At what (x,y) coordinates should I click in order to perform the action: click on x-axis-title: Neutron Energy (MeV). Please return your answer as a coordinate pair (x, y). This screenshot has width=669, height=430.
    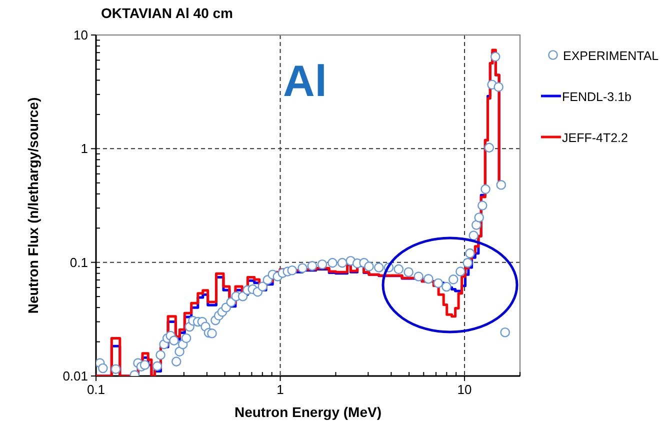
    Looking at the image, I should click on (308, 412).